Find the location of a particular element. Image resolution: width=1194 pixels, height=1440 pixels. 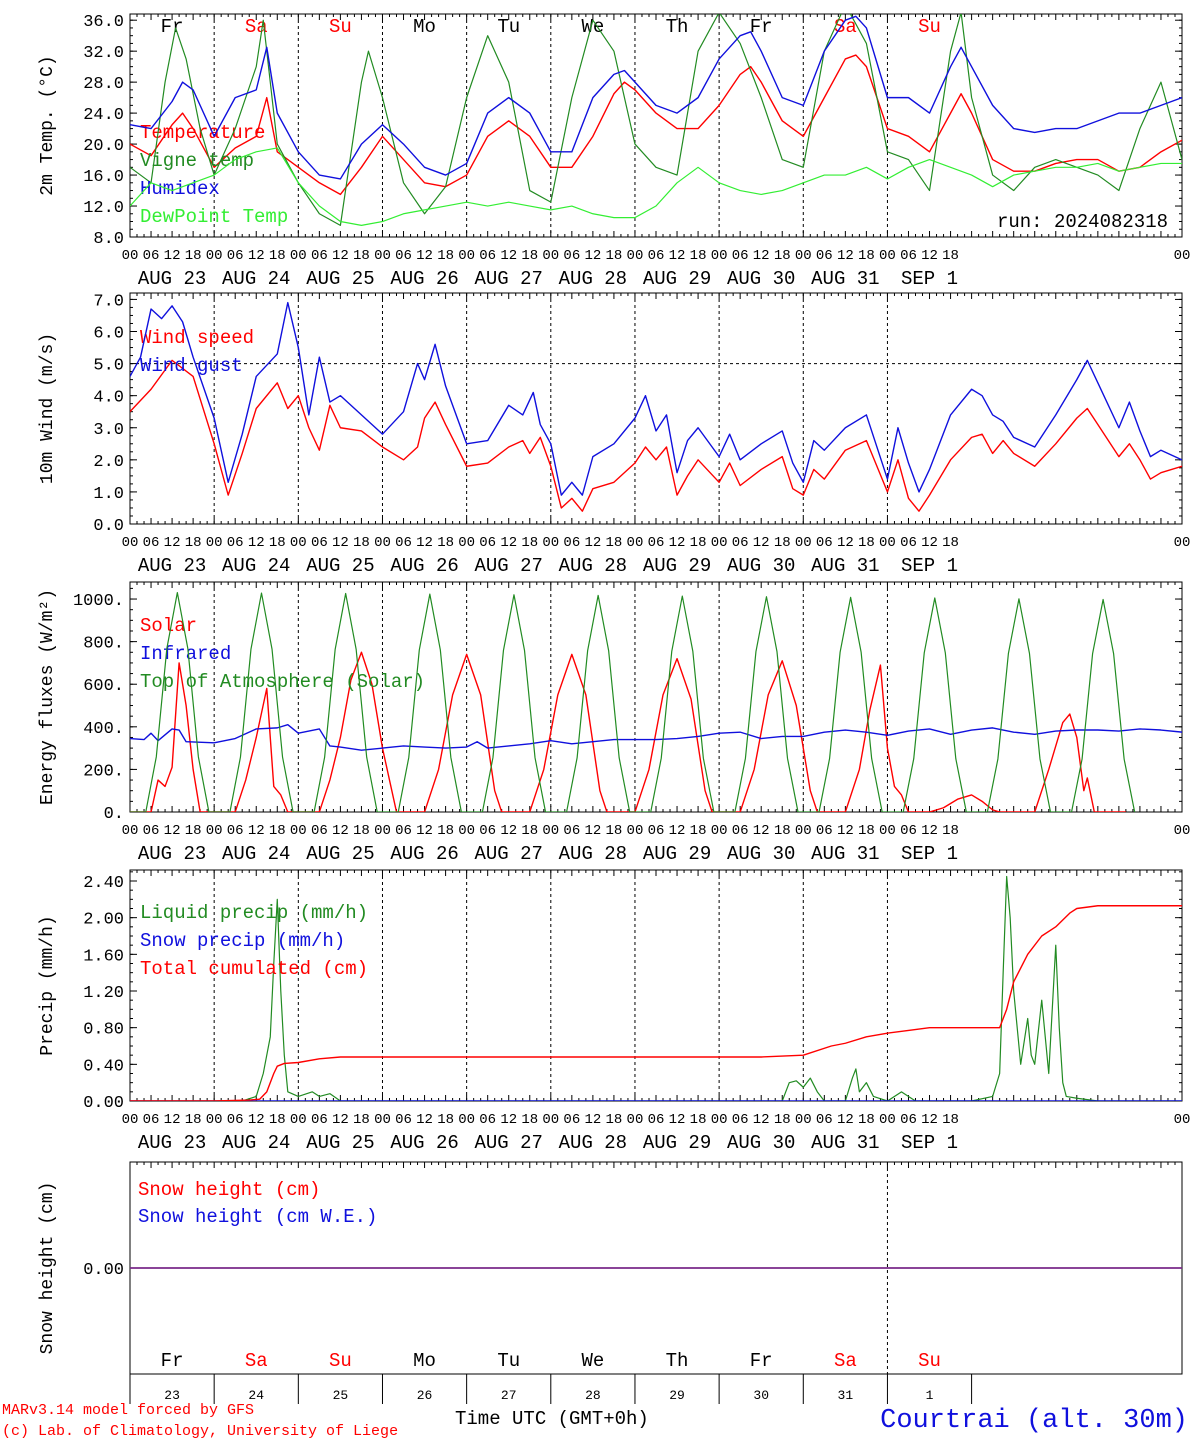

day-number-label: 25 is located at coordinates (341, 1395).